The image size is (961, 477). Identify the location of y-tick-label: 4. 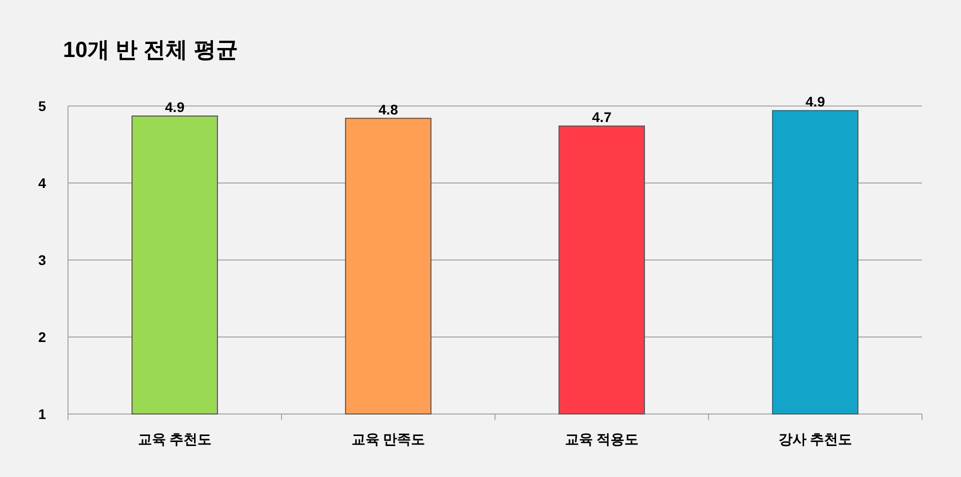
(42, 182).